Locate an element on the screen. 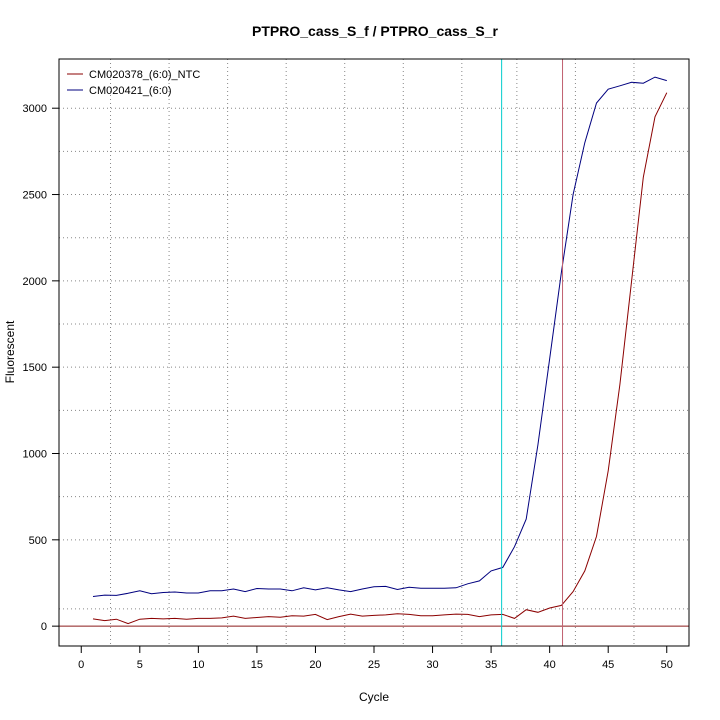  x-axis-label: Cycle is located at coordinates (374, 697).